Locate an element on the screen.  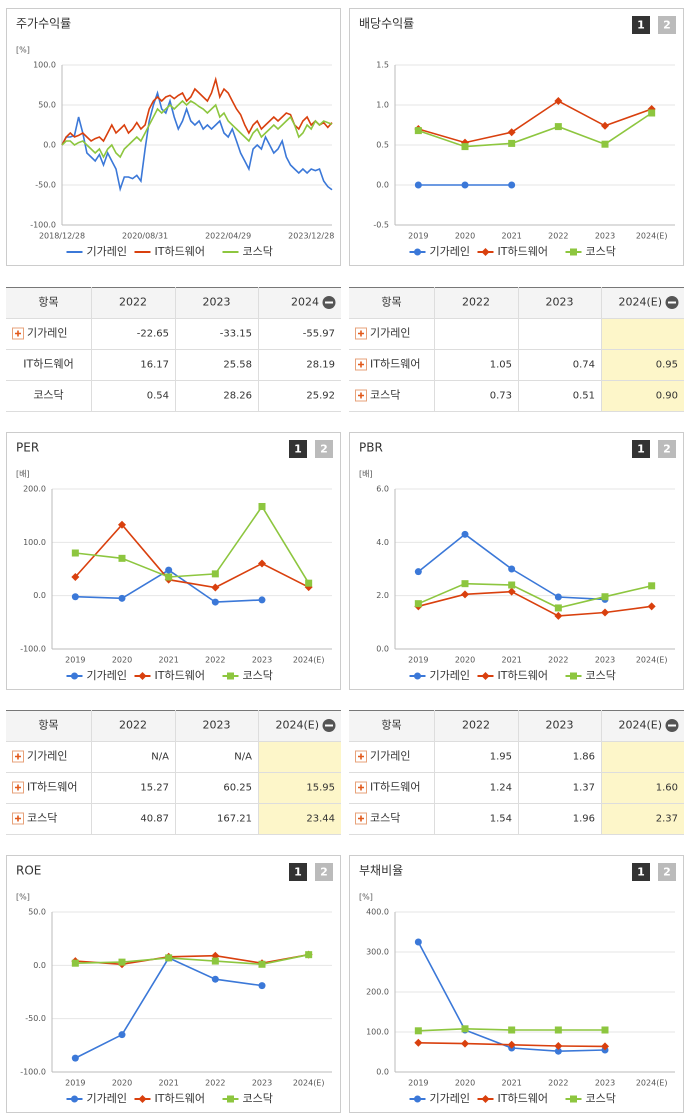
row-name: 코스닥 is located at coordinates (385, 395).